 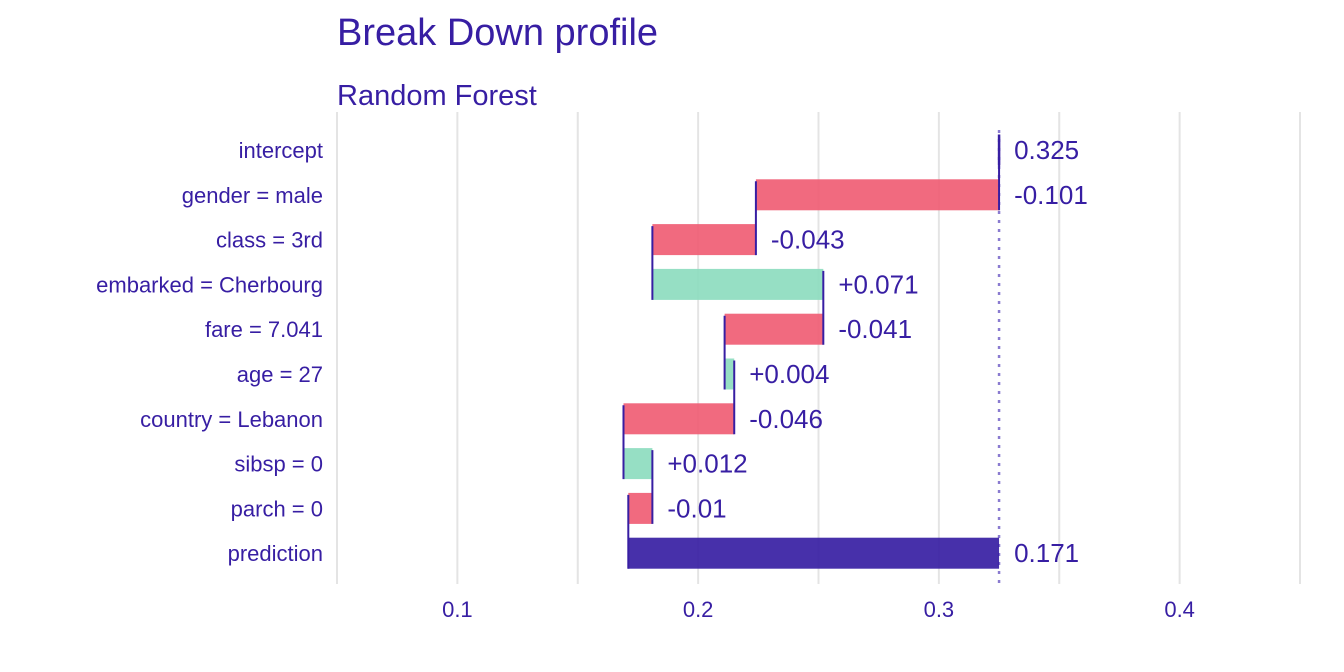 What do you see at coordinates (939, 609) in the screenshot?
I see `x-tick-label: 0.3` at bounding box center [939, 609].